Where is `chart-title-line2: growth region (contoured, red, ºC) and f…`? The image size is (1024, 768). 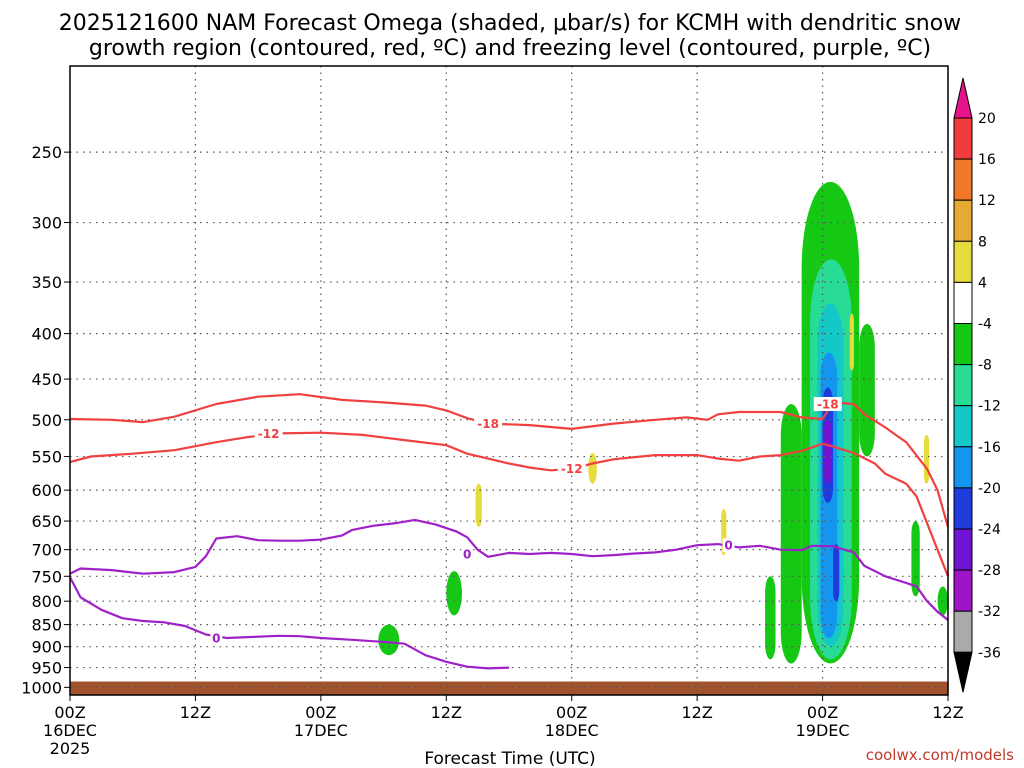
chart-title-line2: growth region (contoured, red, ºC) and f… is located at coordinates (510, 48).